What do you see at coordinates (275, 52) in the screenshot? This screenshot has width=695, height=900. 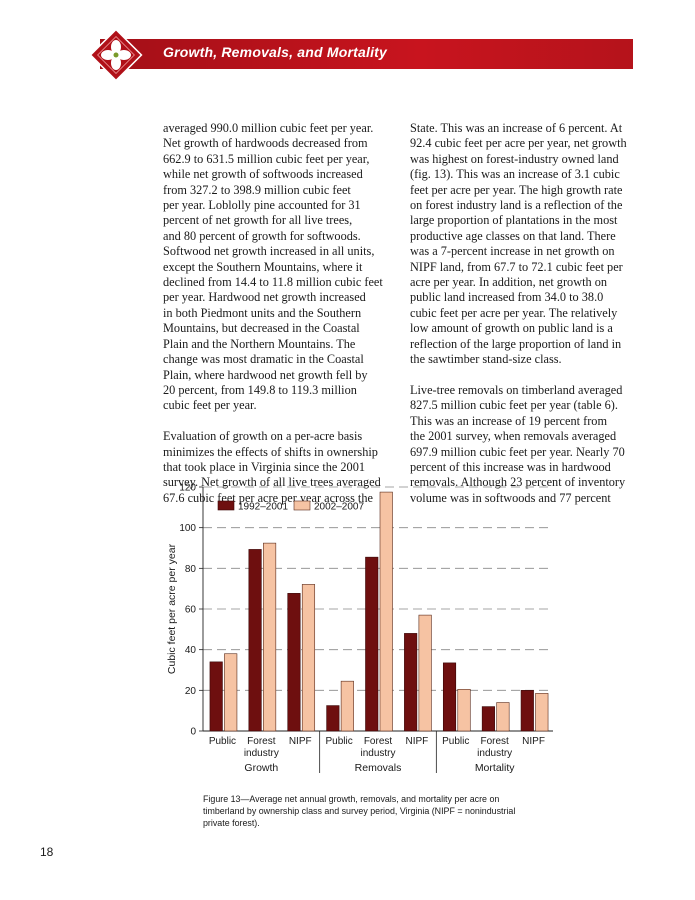 I see `section-title: Growth, Removals, and Mortality` at bounding box center [275, 52].